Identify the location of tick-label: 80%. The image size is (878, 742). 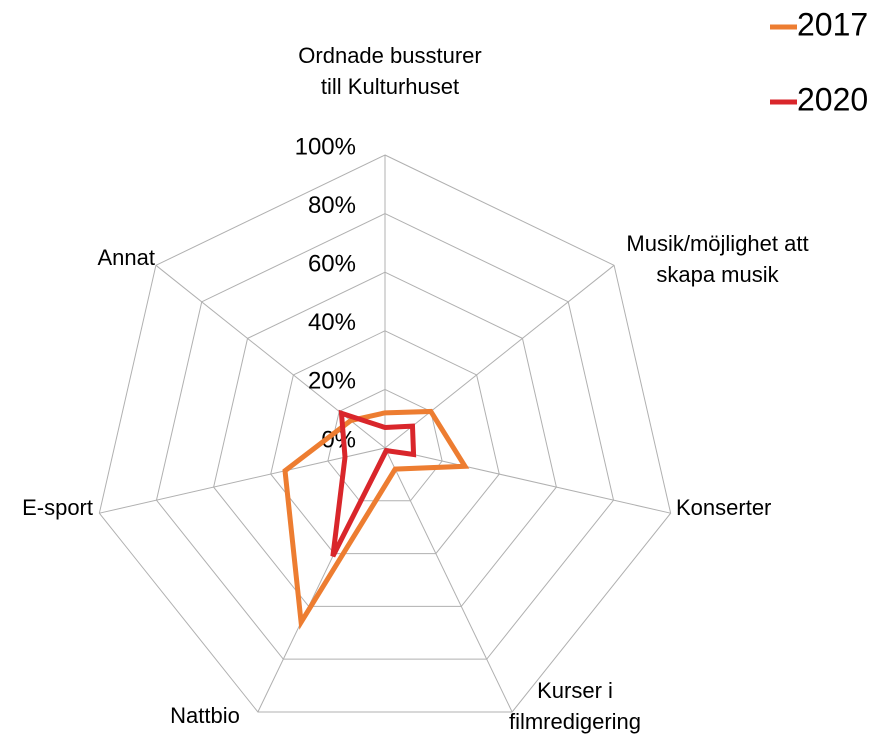
(332, 205).